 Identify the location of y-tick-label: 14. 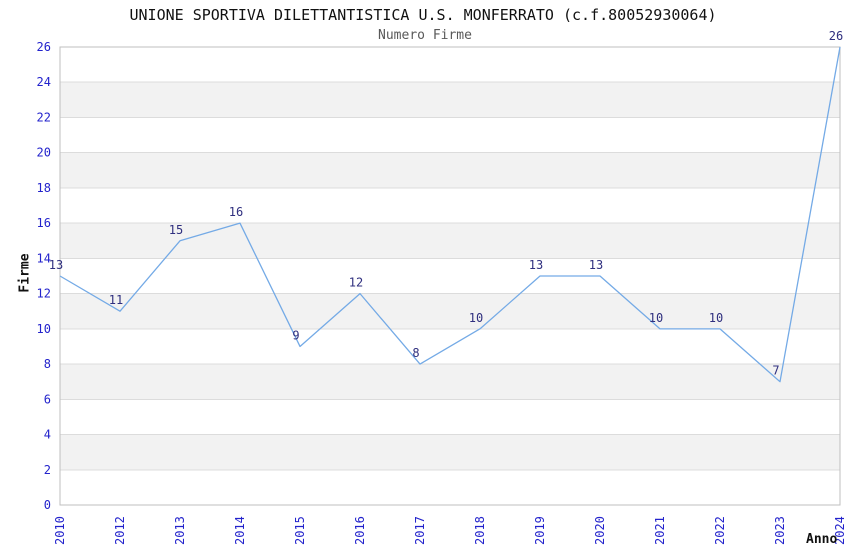
(44, 258).